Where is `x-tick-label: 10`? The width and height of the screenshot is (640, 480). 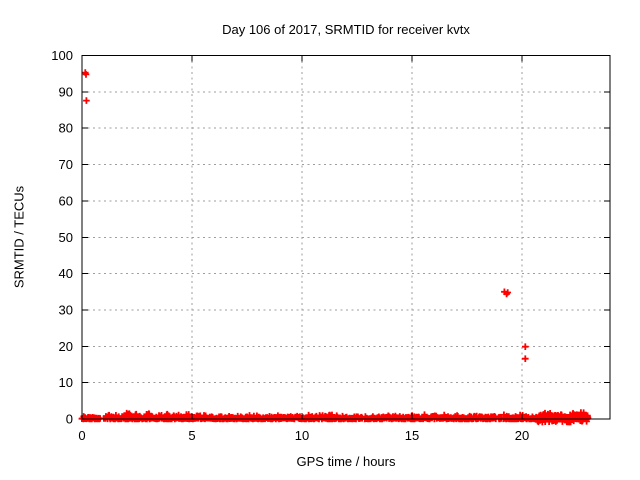 x-tick-label: 10 is located at coordinates (302, 435).